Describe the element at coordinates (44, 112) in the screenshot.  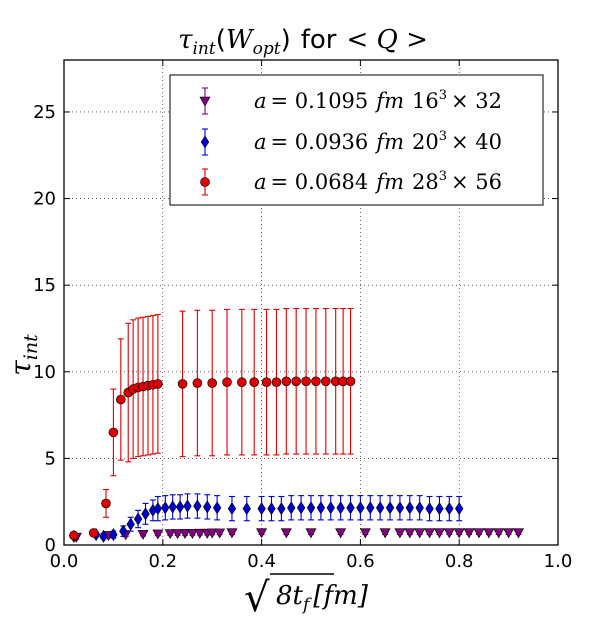
I see `y-tick-label: 25` at that location.